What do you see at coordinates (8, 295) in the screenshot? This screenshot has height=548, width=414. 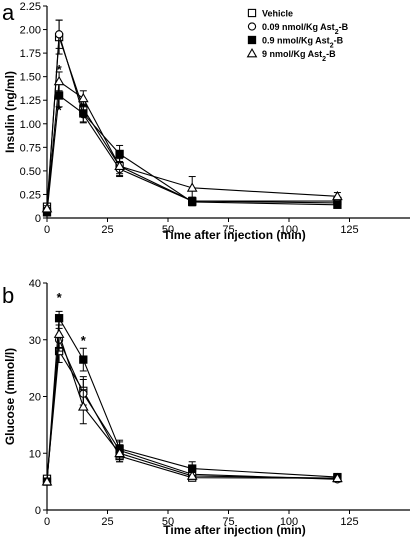 I see `panel-b-letter: b` at bounding box center [8, 295].